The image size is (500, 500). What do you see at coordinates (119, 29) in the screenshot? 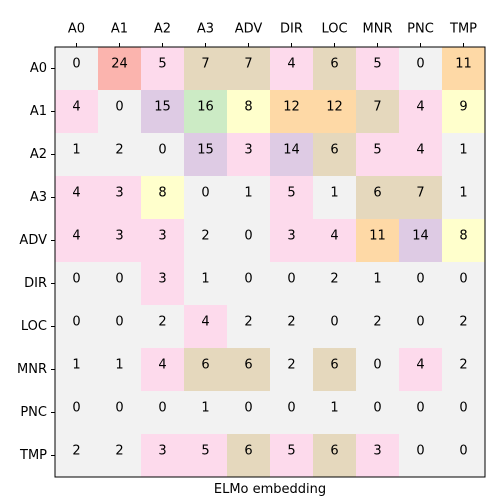
I see `x-tick-label: A1` at bounding box center [119, 29].